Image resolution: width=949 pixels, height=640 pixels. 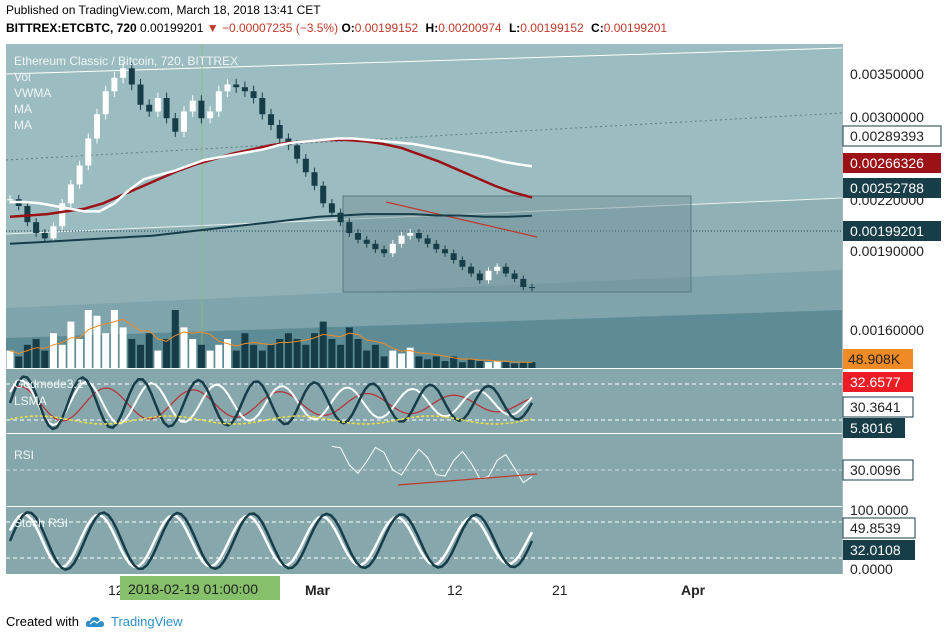 What do you see at coordinates (871, 428) in the screenshot?
I see `tag-godmode-dark-label: 5.8016` at bounding box center [871, 428].